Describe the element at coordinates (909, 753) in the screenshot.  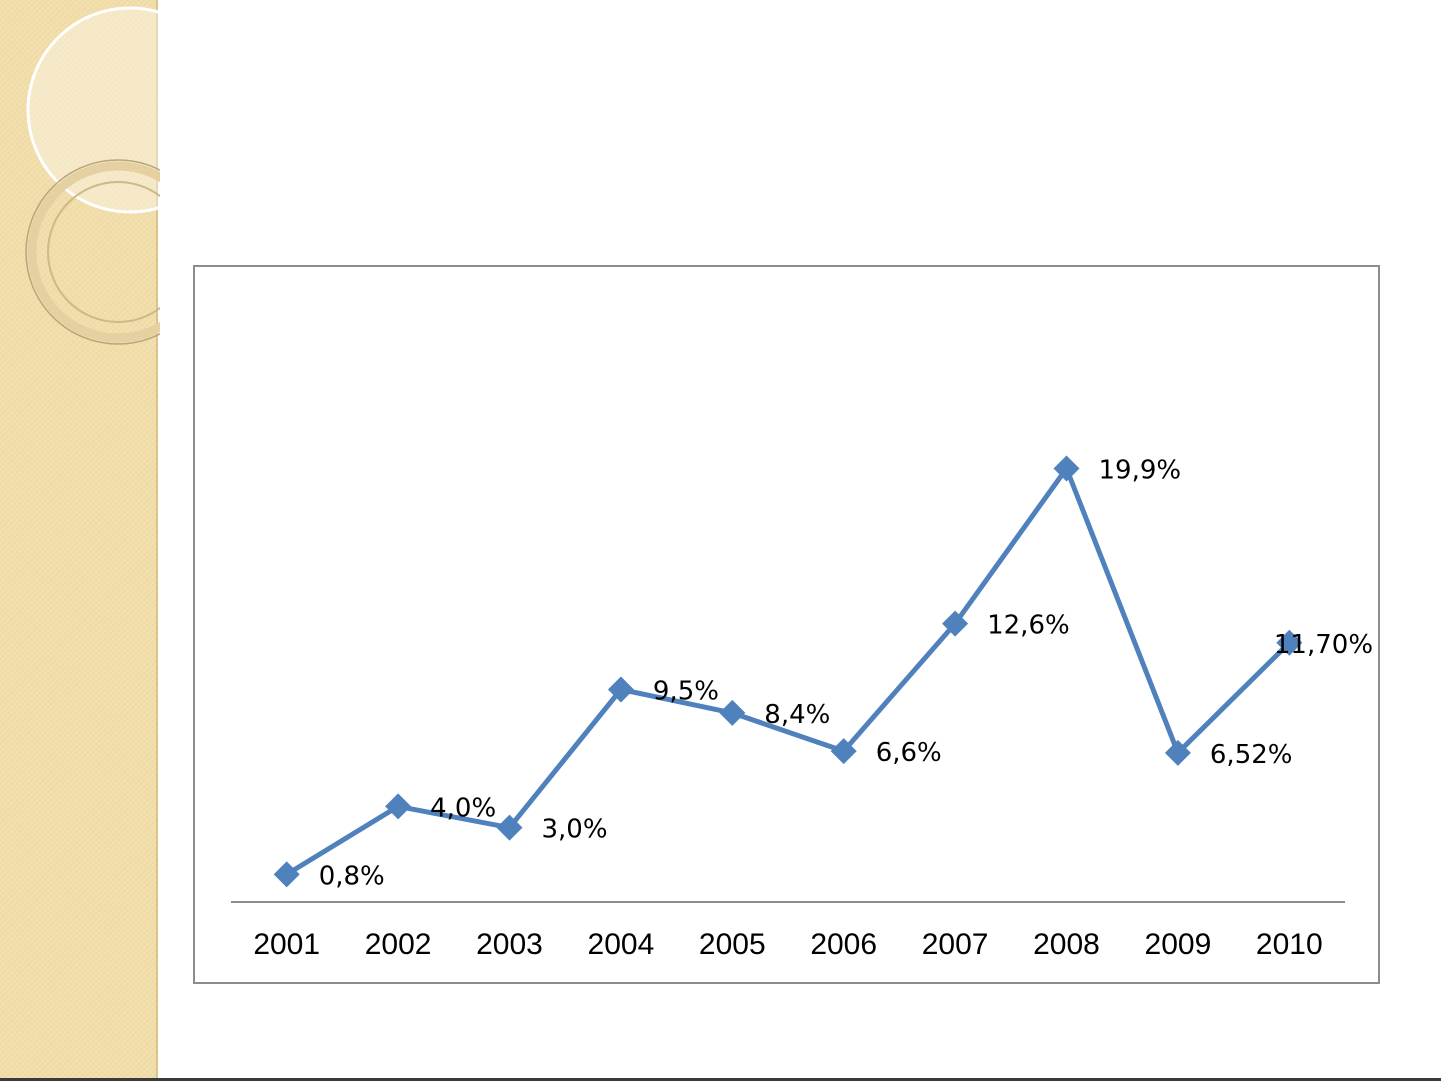
I see `data-label-2006: 6,6%` at that location.